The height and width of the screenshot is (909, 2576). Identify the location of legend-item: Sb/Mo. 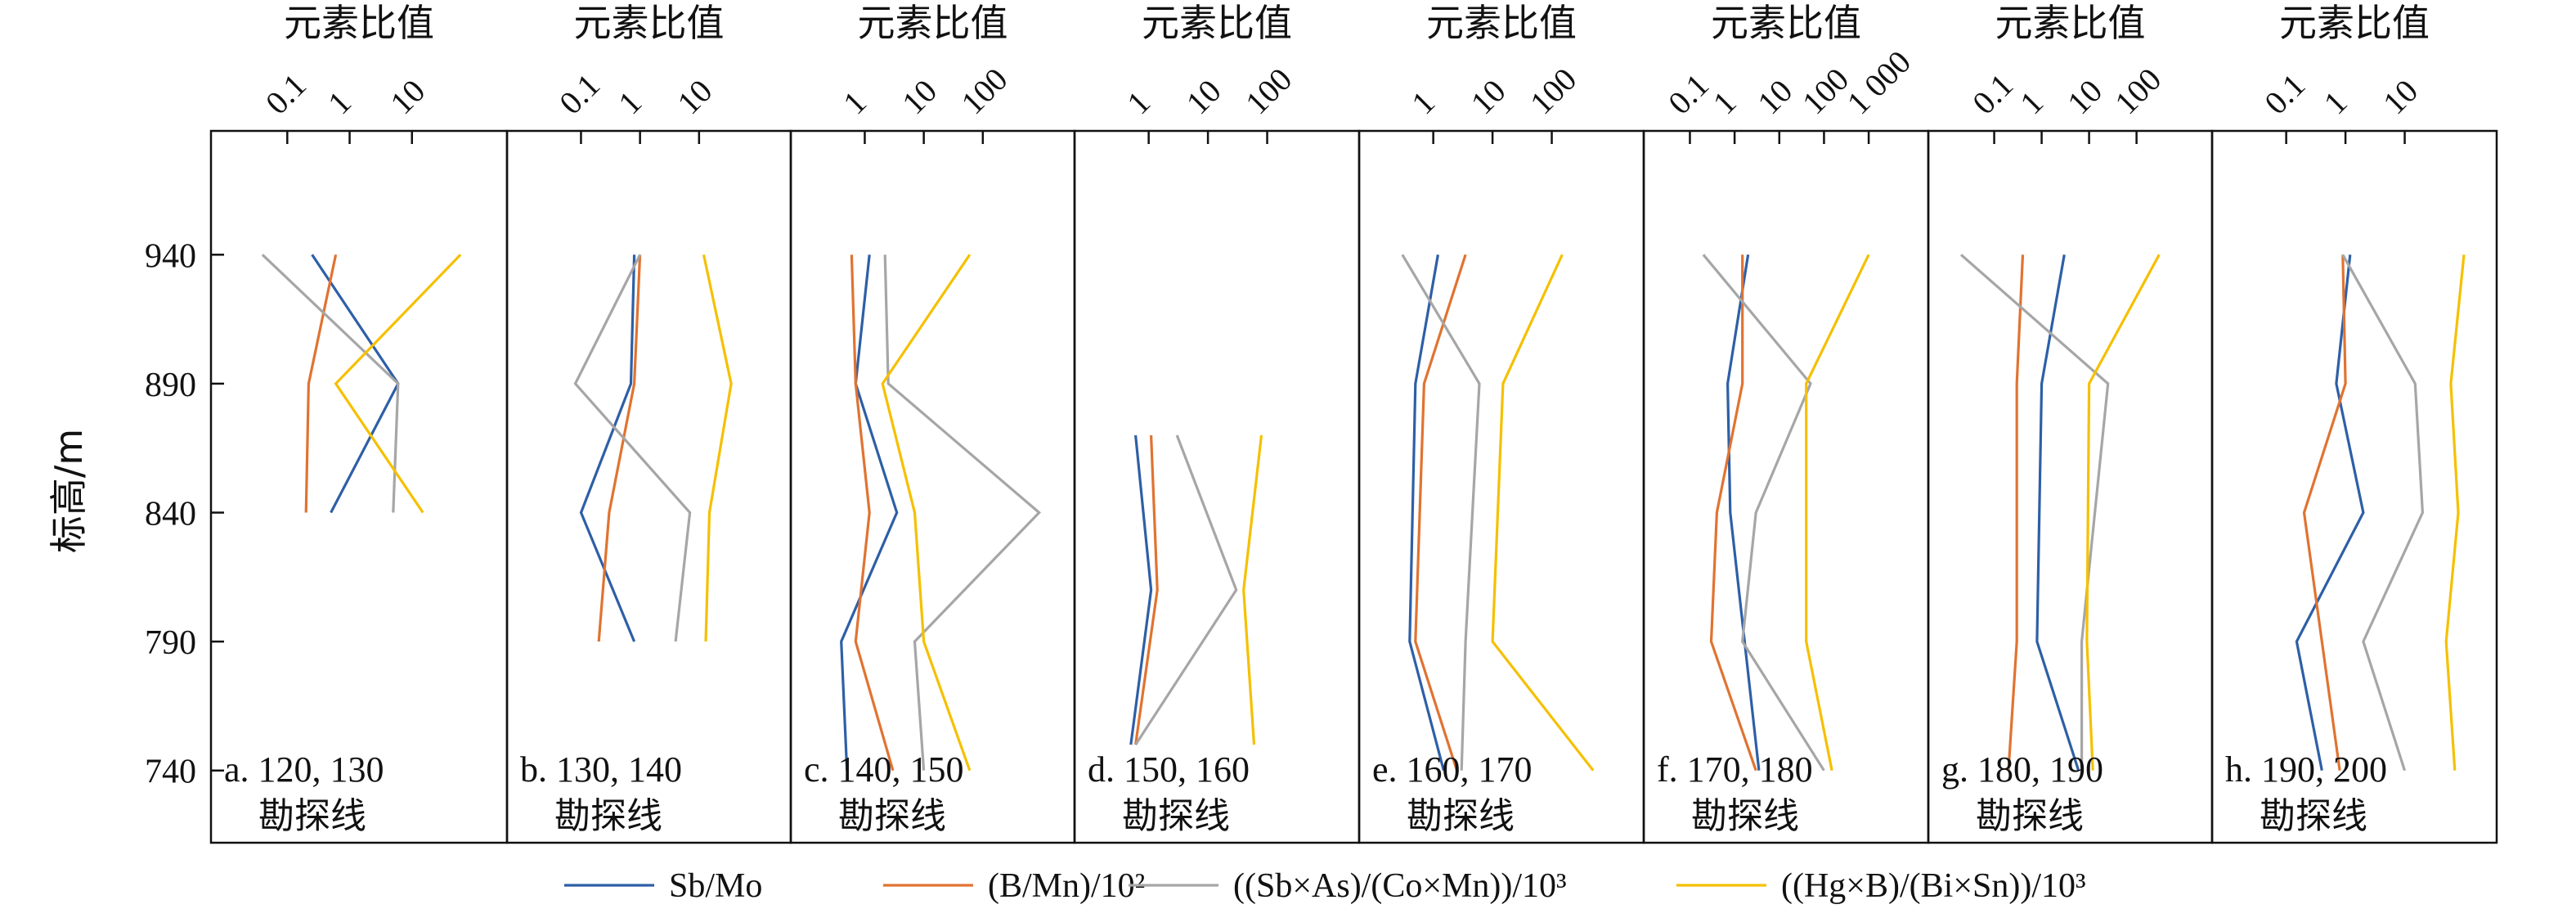
(663, 886).